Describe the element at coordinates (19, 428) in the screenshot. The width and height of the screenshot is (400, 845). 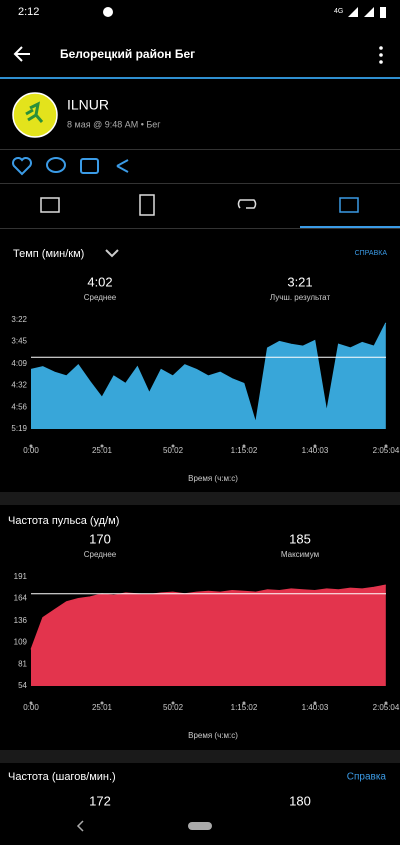
I see `y-tick-label: 5:19` at that location.